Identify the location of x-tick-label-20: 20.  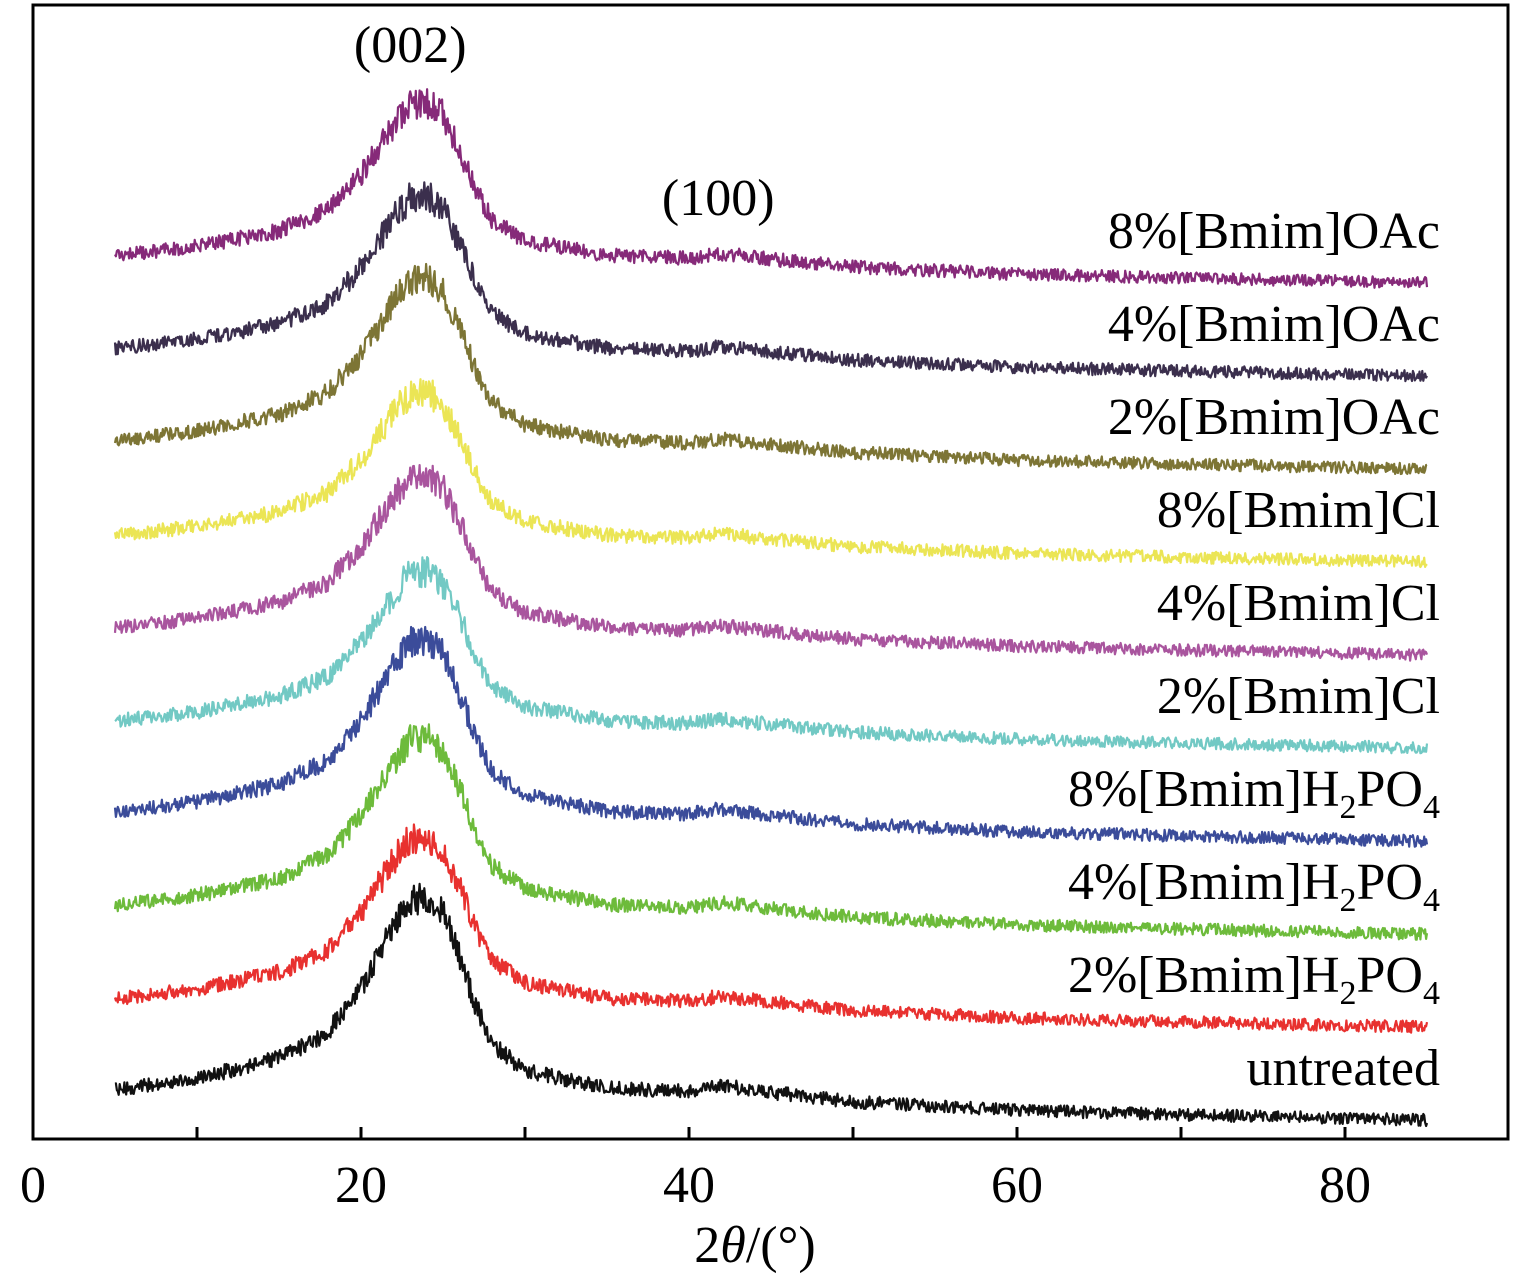
(361, 1185).